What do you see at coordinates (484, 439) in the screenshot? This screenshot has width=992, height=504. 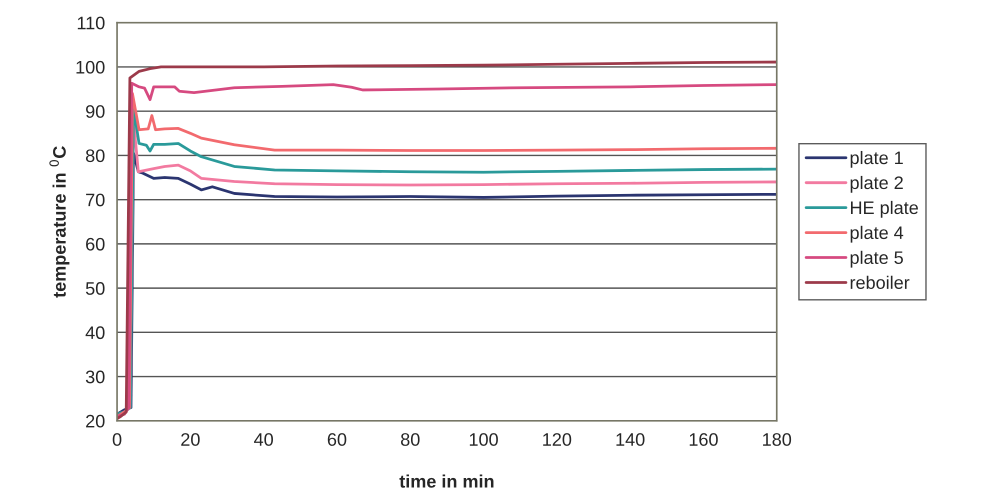 I see `x-tick-label: 100` at bounding box center [484, 439].